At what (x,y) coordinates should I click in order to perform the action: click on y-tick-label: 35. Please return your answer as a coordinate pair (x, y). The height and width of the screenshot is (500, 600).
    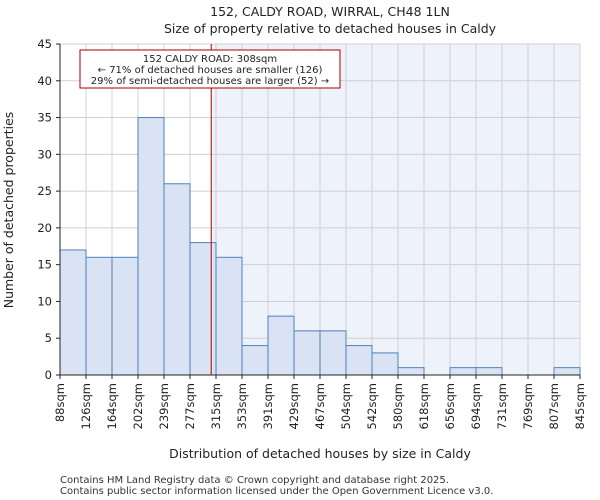
    Looking at the image, I should click on (44, 118).